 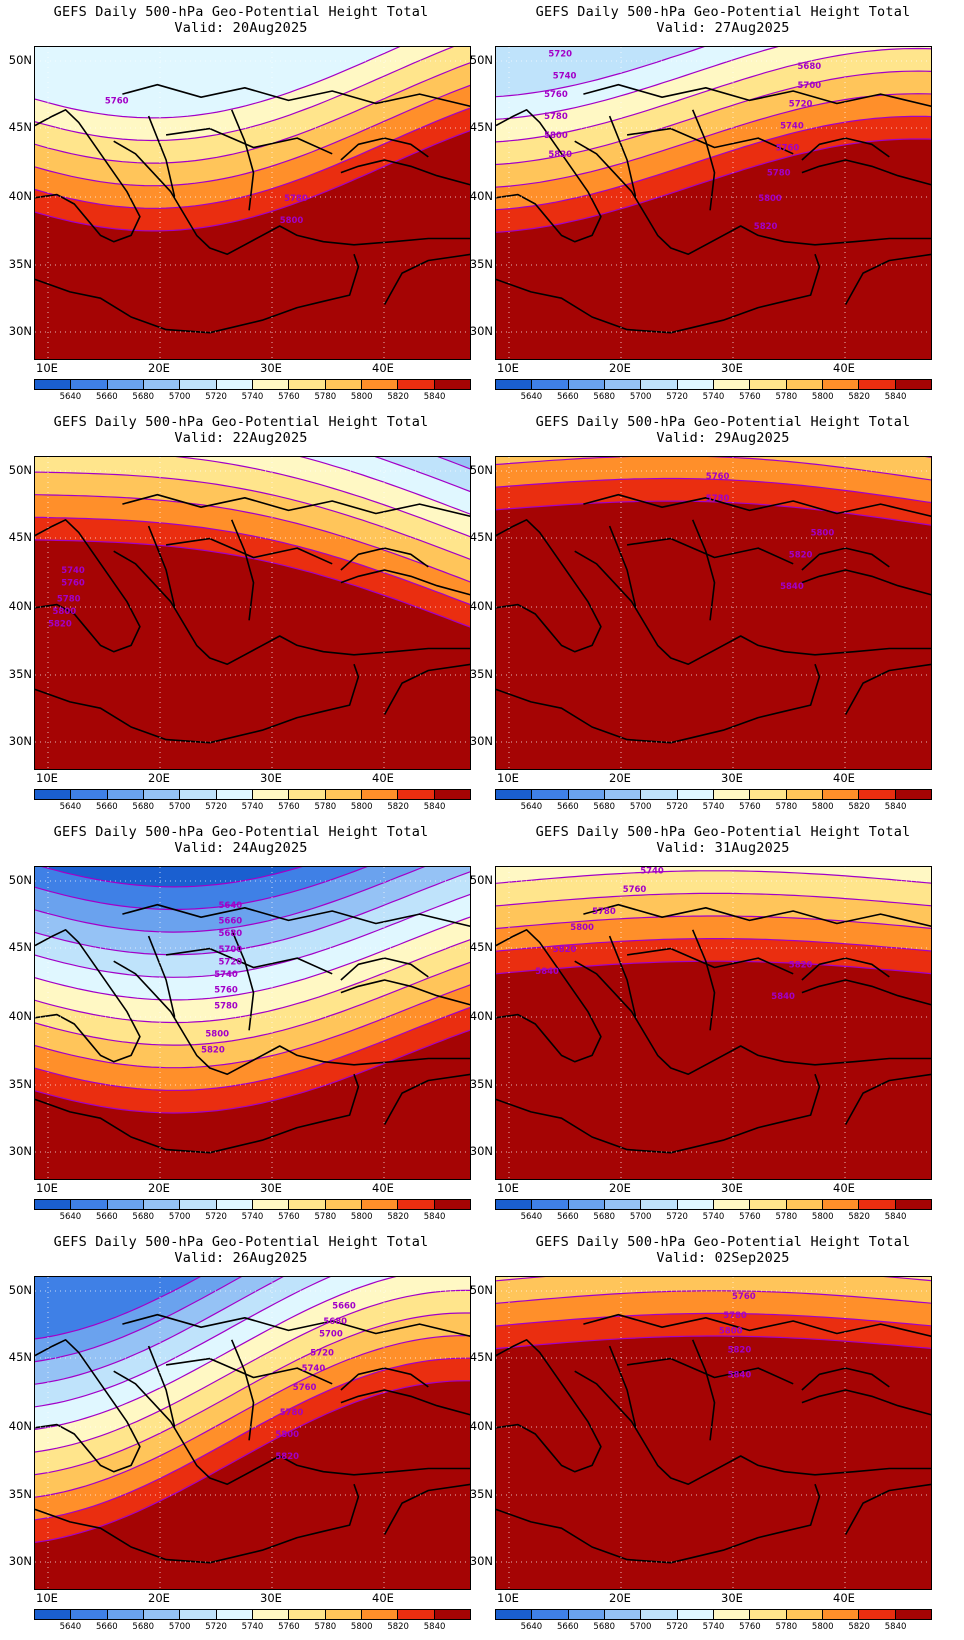 I want to click on colorbar-tick-label: 5820, so click(x=859, y=1627).